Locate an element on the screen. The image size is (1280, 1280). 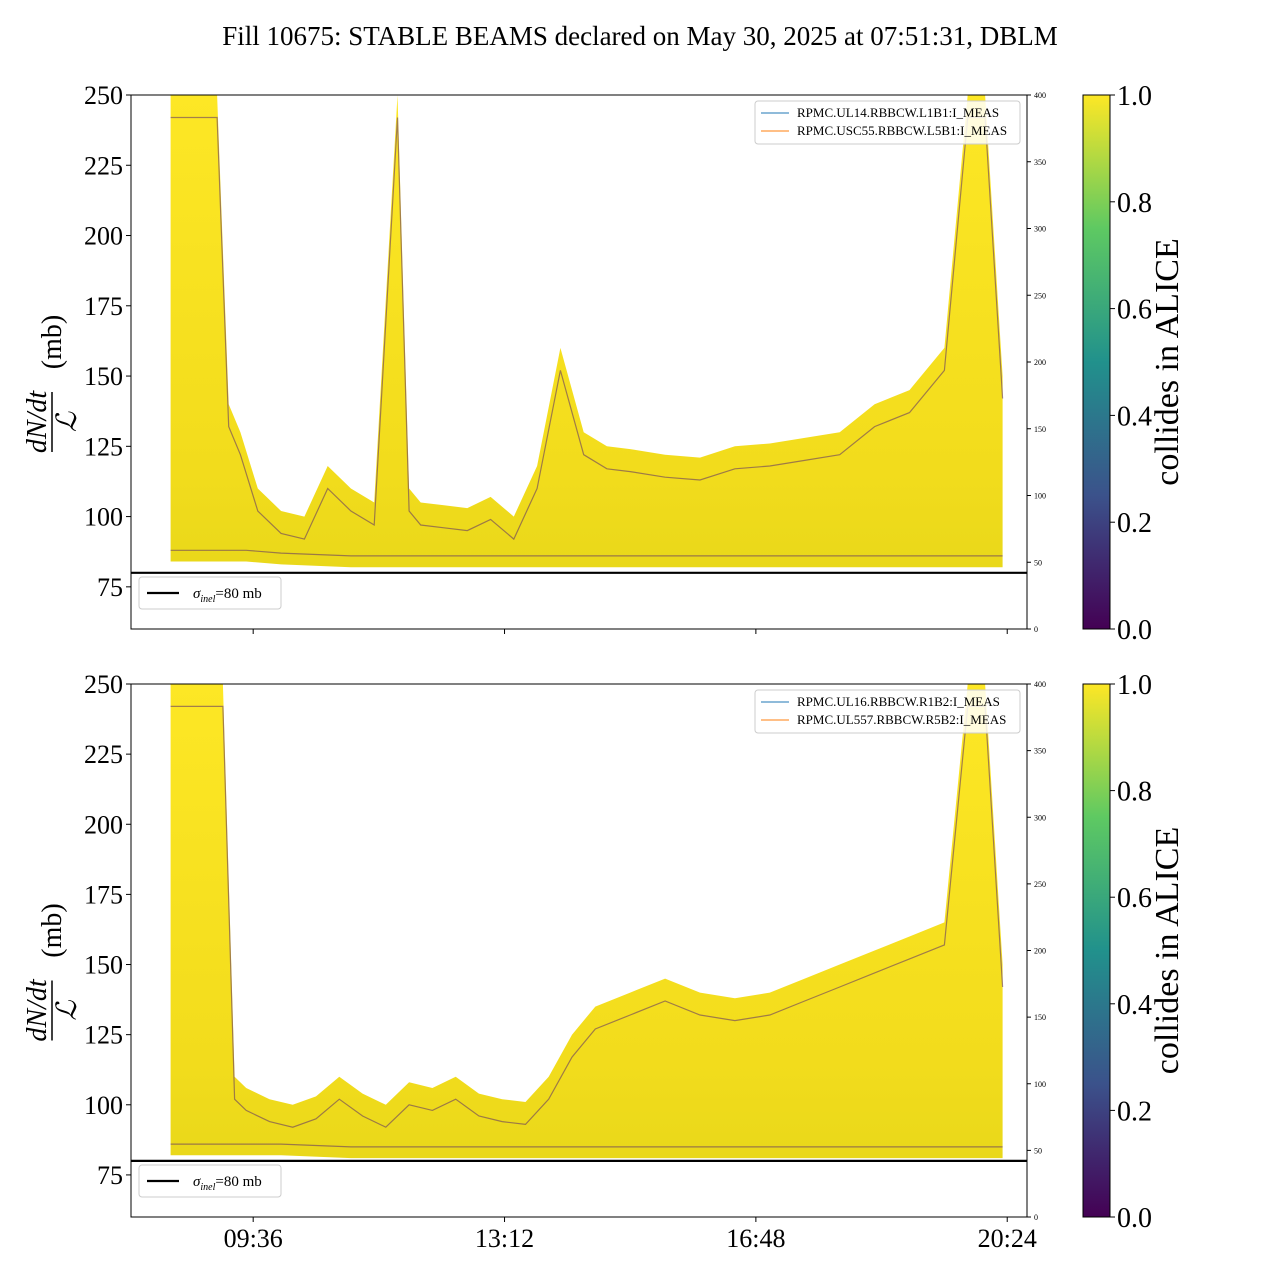
legend-entry: RPMC.UL557.RBBCW.R5B2:I_MEAS is located at coordinates (901, 719).